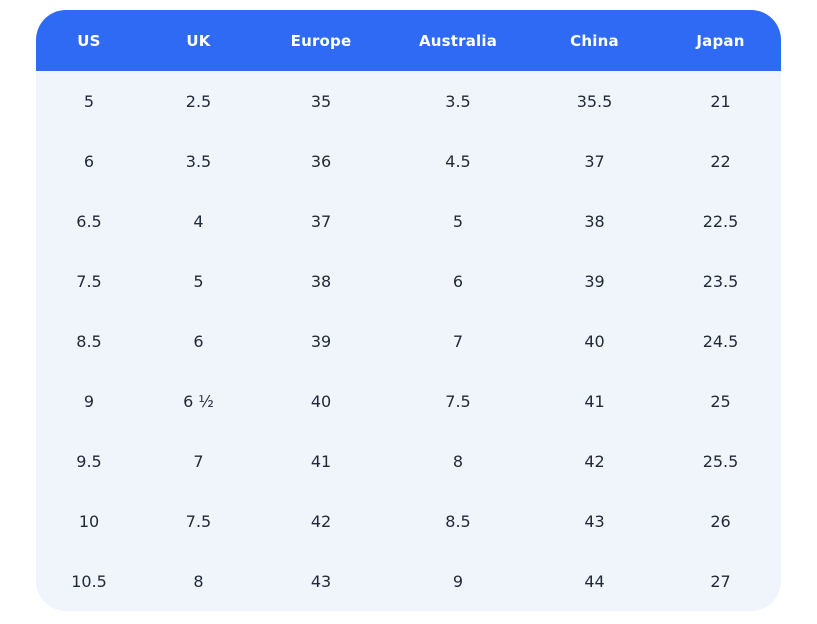 This screenshot has height=624, width=817. What do you see at coordinates (89, 40) in the screenshot?
I see `column-header-us: US` at bounding box center [89, 40].